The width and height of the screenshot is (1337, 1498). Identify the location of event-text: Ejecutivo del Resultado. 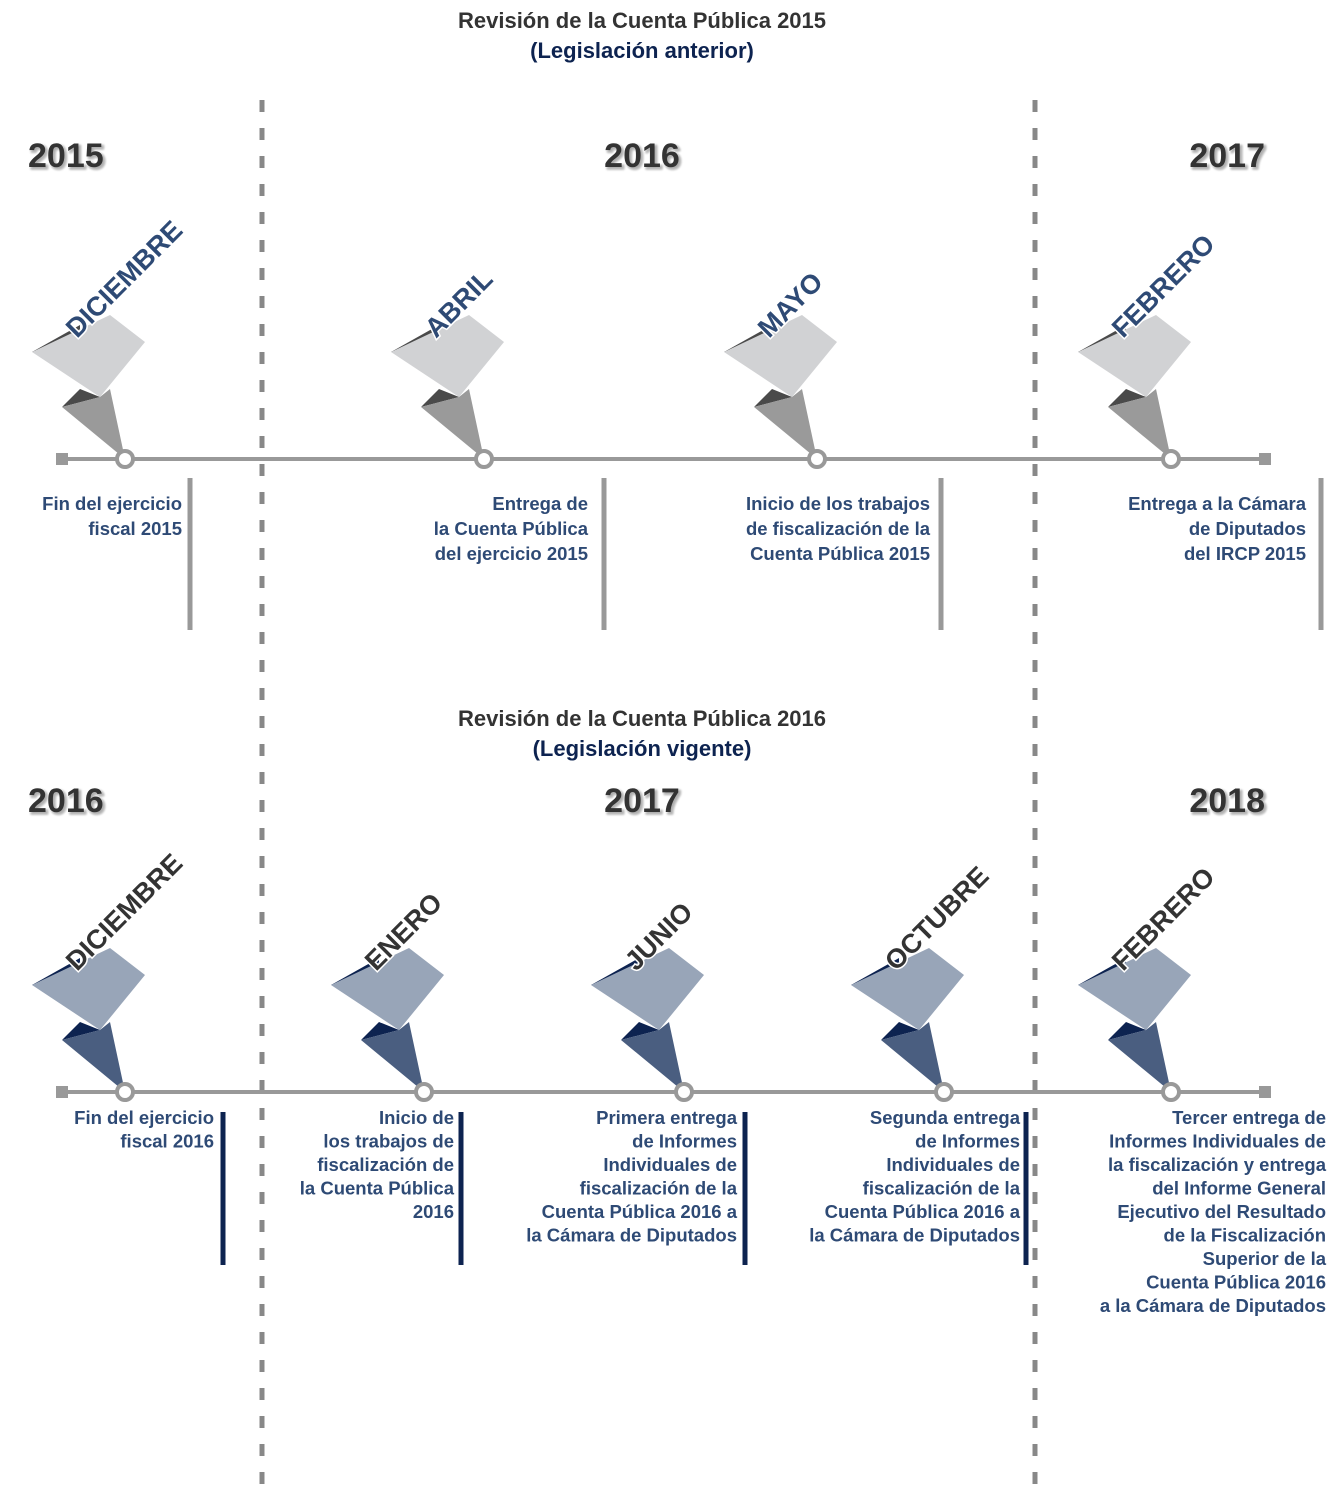
(1221, 1211).